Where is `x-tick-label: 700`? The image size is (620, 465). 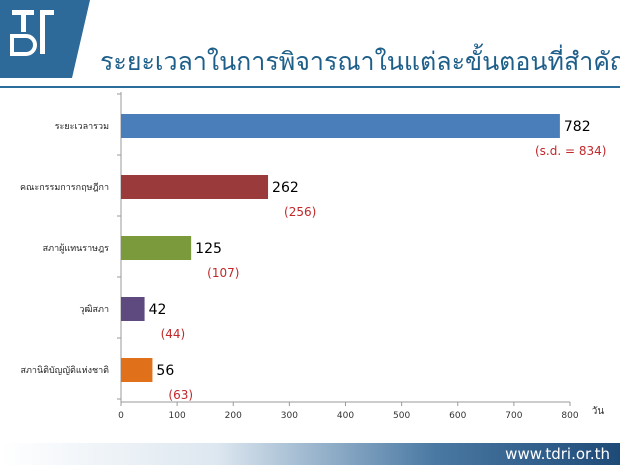 x-tick-label: 700 is located at coordinates (513, 416).